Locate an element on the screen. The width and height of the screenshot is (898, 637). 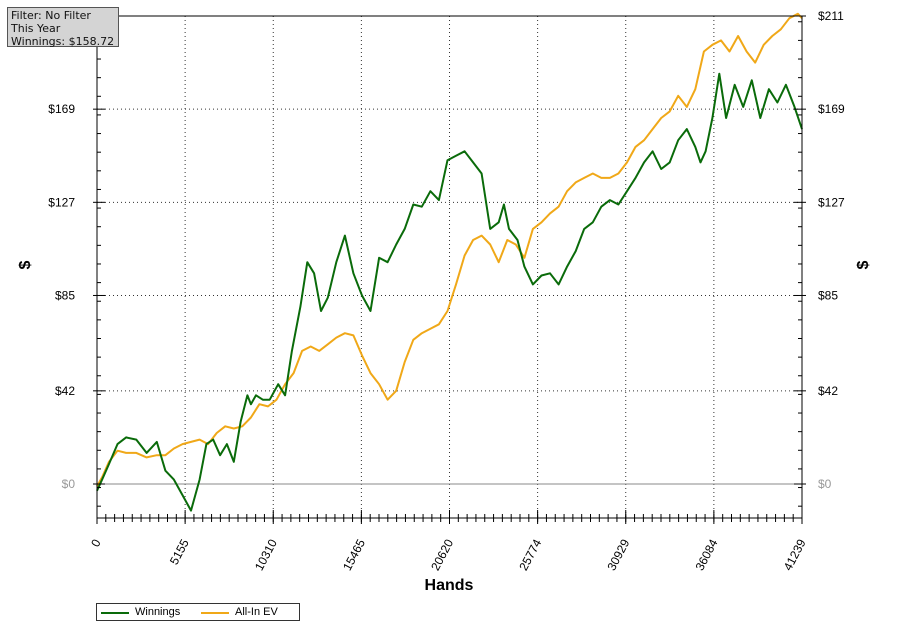
x-tick-label: 36084 is located at coordinates (706, 555).